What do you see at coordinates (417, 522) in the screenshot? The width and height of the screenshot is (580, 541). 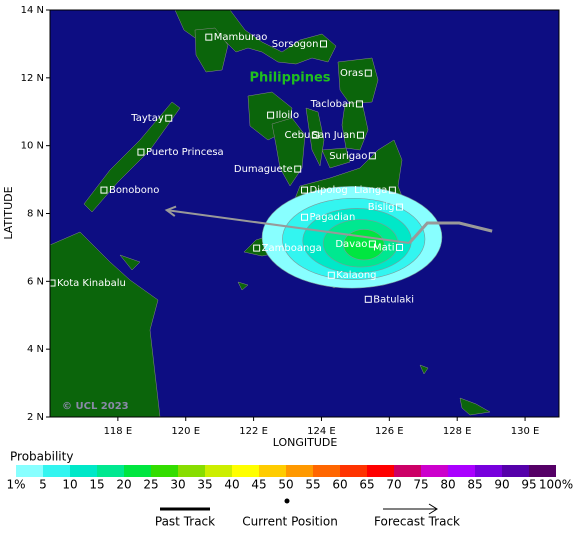 I see `forecast-track-label: Forecast Track` at bounding box center [417, 522].